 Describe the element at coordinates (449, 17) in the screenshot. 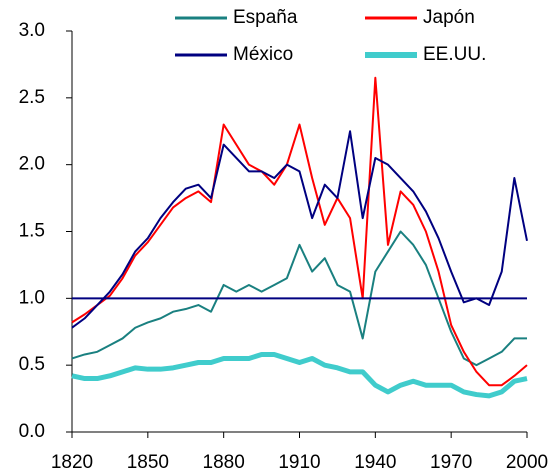

I see `legend-label: Japón` at that location.